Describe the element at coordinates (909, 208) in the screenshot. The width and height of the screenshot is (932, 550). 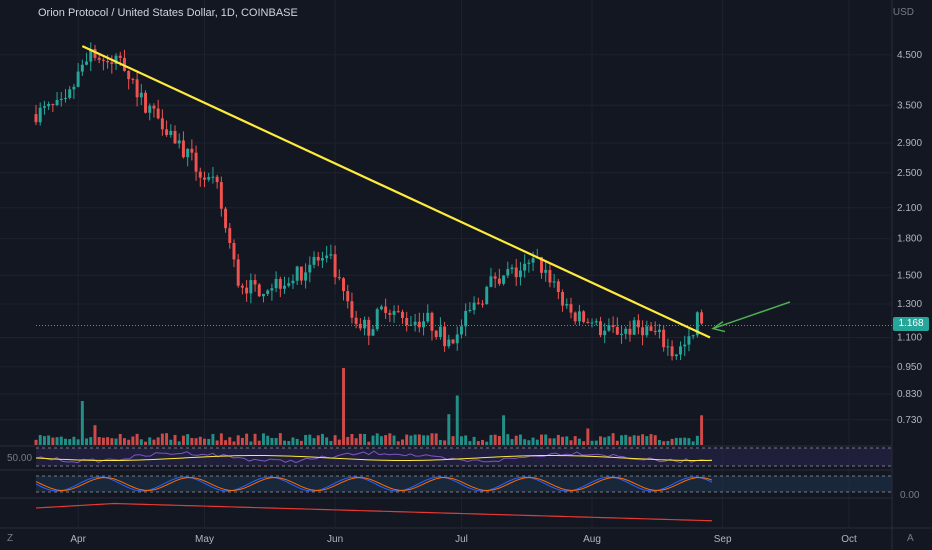
I see `price-tick-label: 2.100` at that location.